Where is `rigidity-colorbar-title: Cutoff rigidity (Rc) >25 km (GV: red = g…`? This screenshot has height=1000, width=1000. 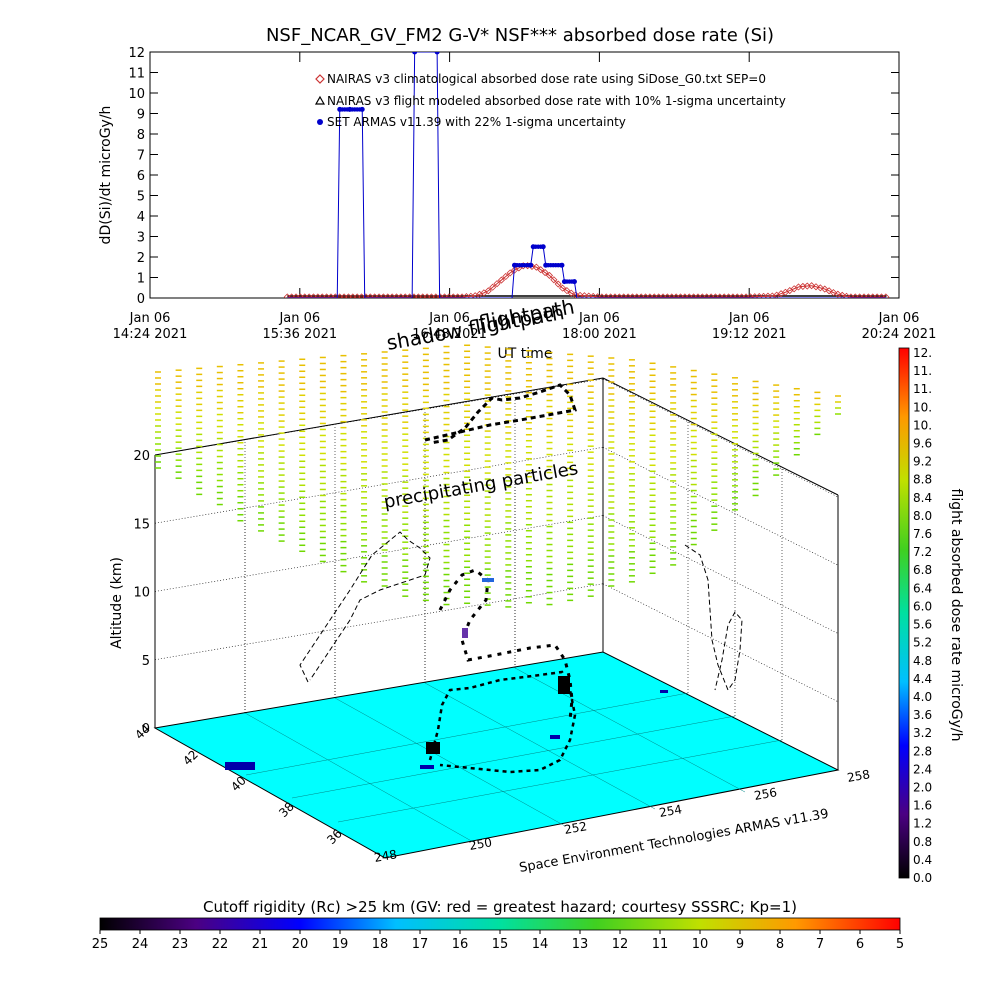 rigidity-colorbar-title: Cutoff rigidity (Rc) >25 km (GV: red = g… is located at coordinates (500, 907).